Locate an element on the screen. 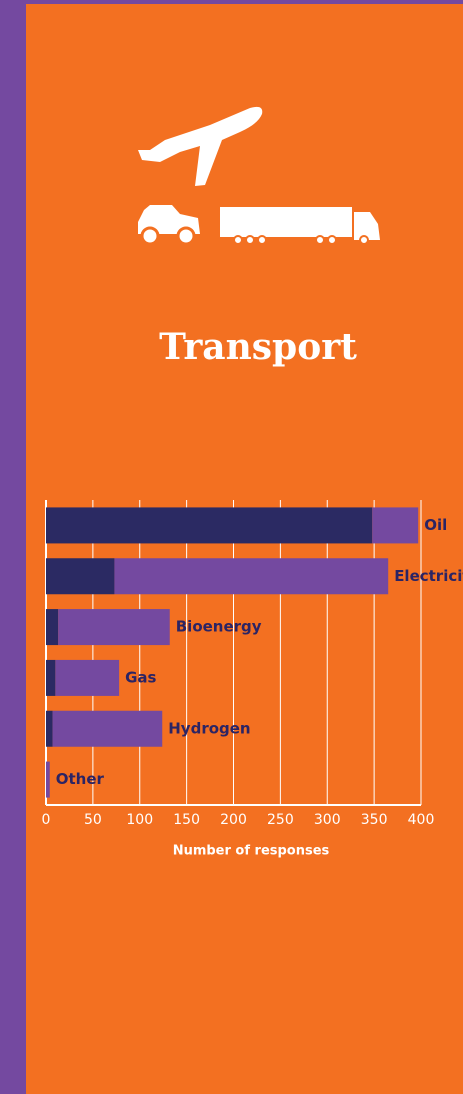 This screenshot has width=463, height=1094. x-tick-label: 50 is located at coordinates (93, 820).